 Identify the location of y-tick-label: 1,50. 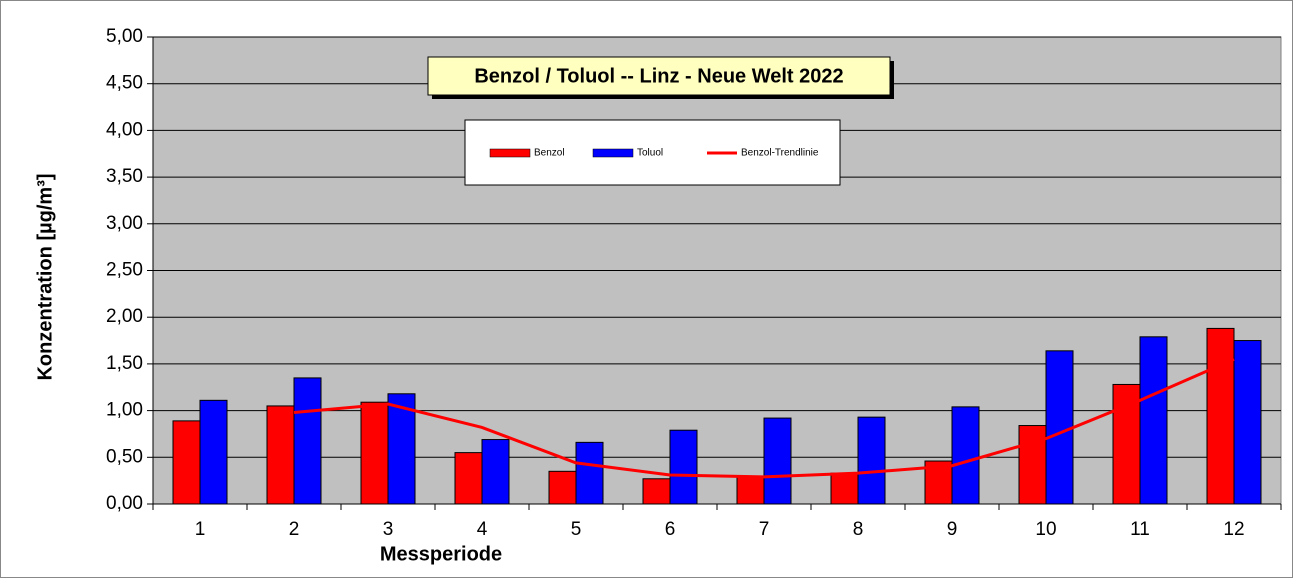
(124, 363).